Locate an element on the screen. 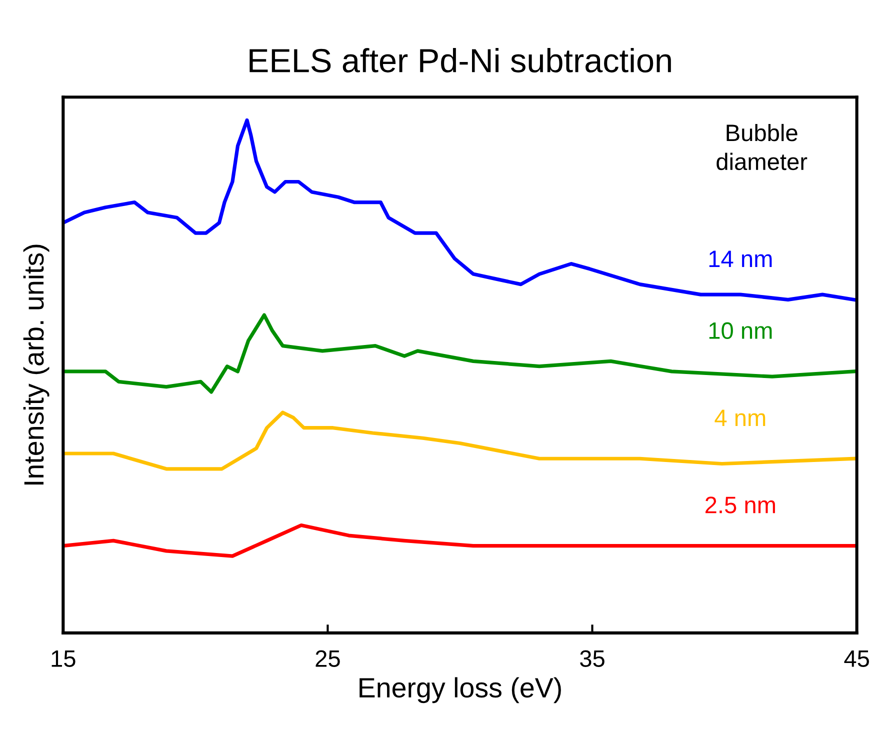 Image resolution: width=877 pixels, height=736 pixels. x-tick-label: 25 is located at coordinates (328, 658).